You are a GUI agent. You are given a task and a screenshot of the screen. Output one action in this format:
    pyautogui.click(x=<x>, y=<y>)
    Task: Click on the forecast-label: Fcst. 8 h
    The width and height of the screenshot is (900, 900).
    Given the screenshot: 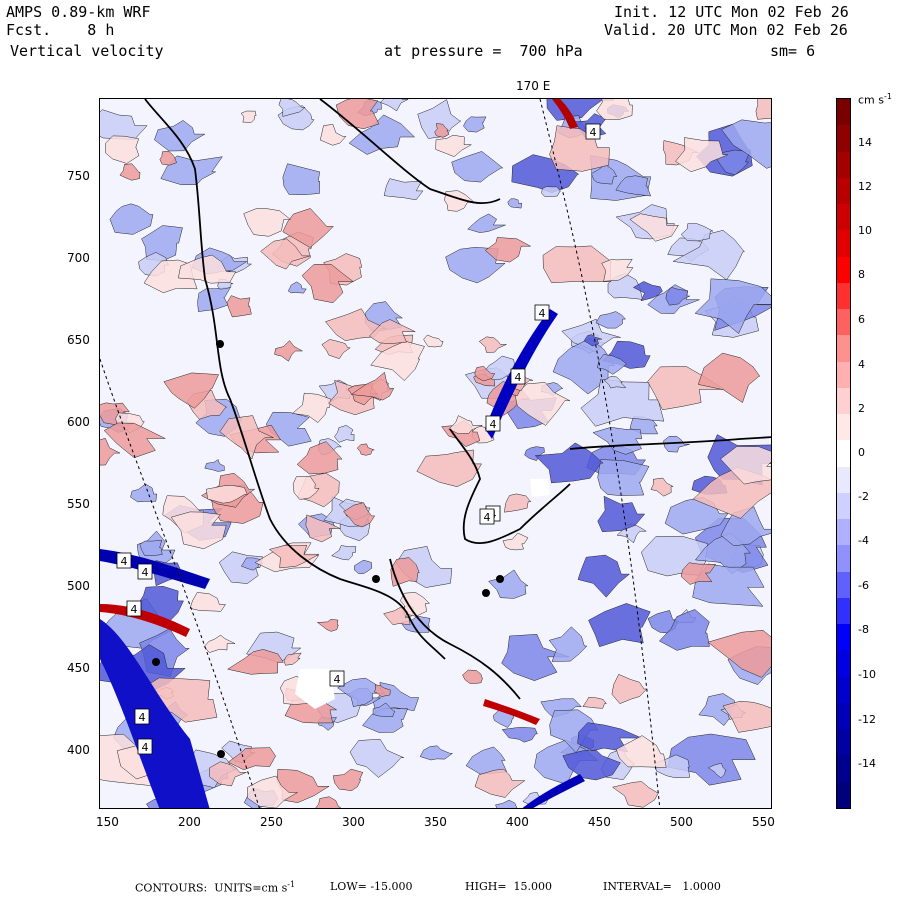 What is the action you would take?
    pyautogui.click(x=60, y=30)
    